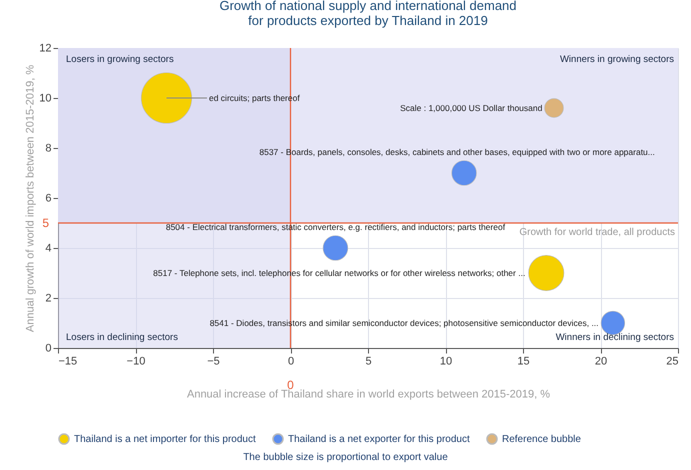 The image size is (691, 470). Describe the element at coordinates (523, 362) in the screenshot. I see `x-tick-label: 15` at that location.